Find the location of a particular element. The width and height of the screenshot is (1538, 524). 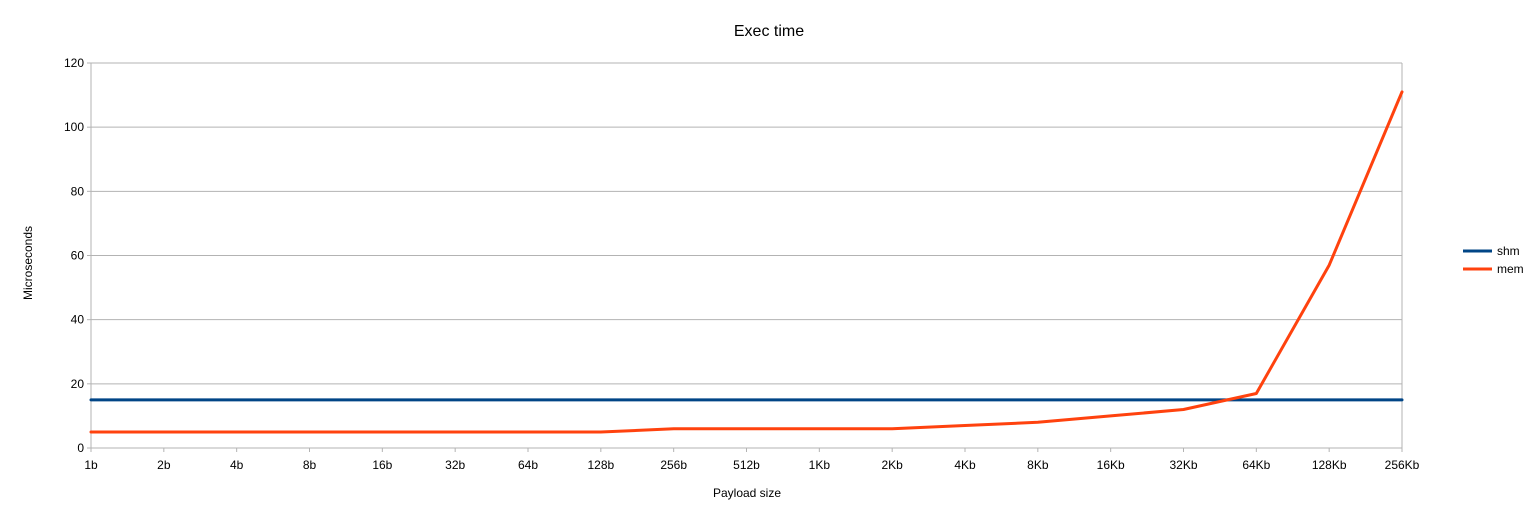

x-tick-label: 128Kb is located at coordinates (1329, 465).